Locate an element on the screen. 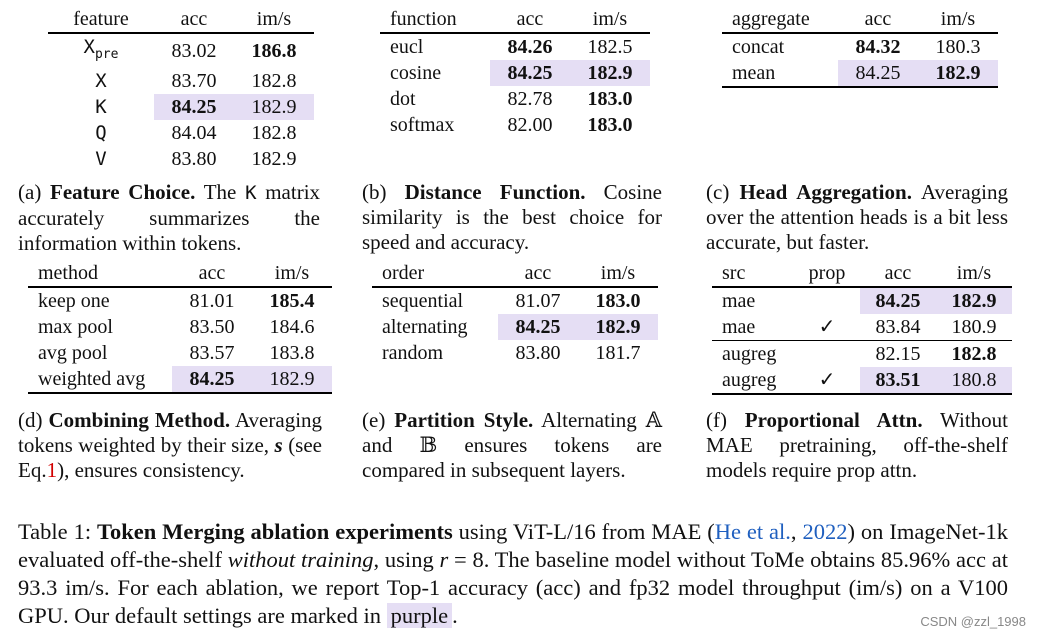 This screenshot has height=639, width=1040. acc-cell: 83.80 is located at coordinates (194, 158).